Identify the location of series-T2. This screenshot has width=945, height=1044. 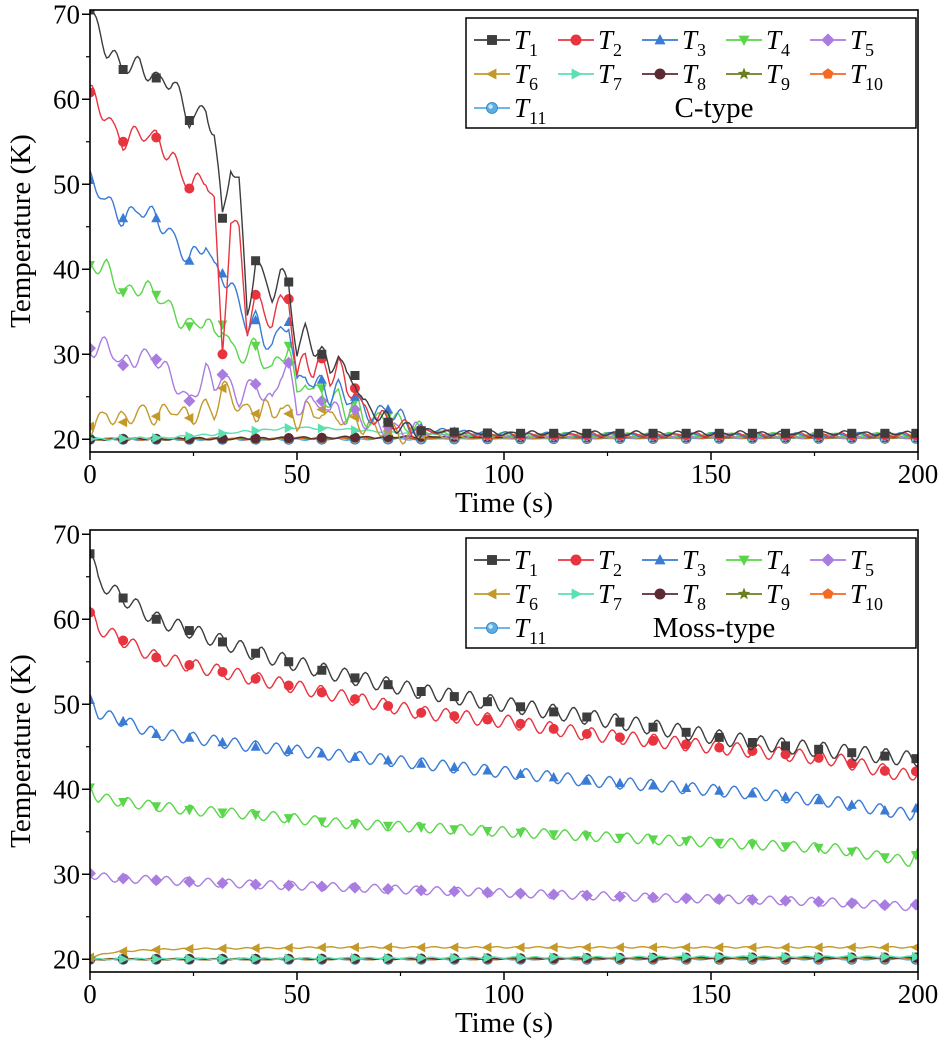
(504, 693).